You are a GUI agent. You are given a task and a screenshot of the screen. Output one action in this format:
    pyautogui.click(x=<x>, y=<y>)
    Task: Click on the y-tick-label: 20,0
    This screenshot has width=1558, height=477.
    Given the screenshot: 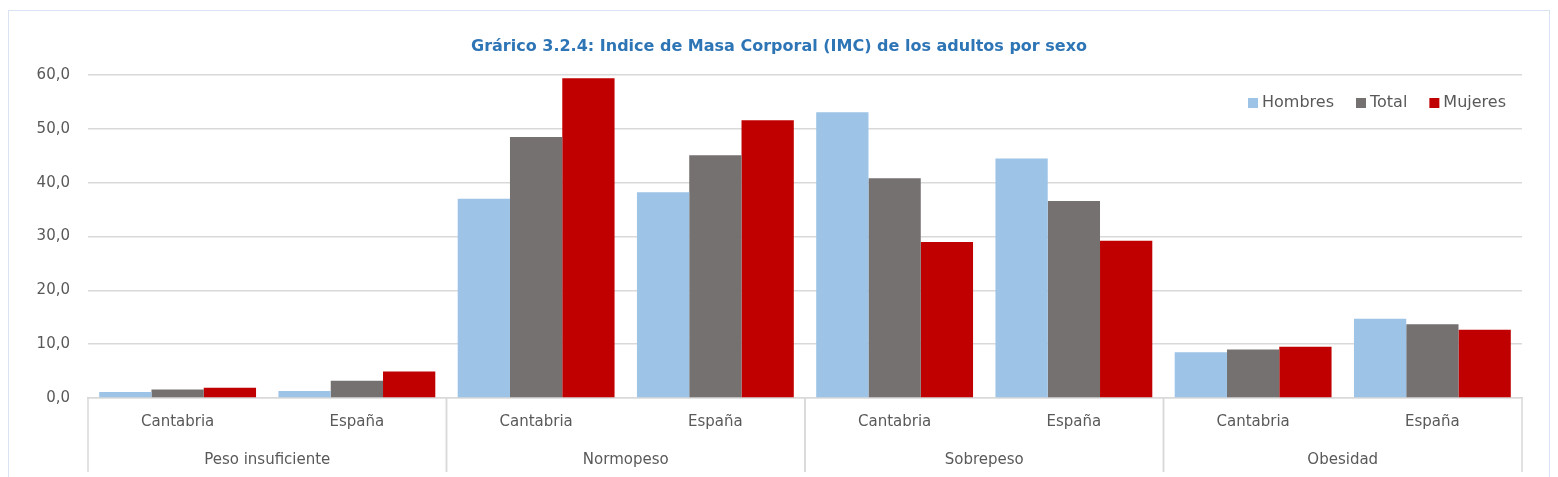 What is the action you would take?
    pyautogui.click(x=53, y=289)
    